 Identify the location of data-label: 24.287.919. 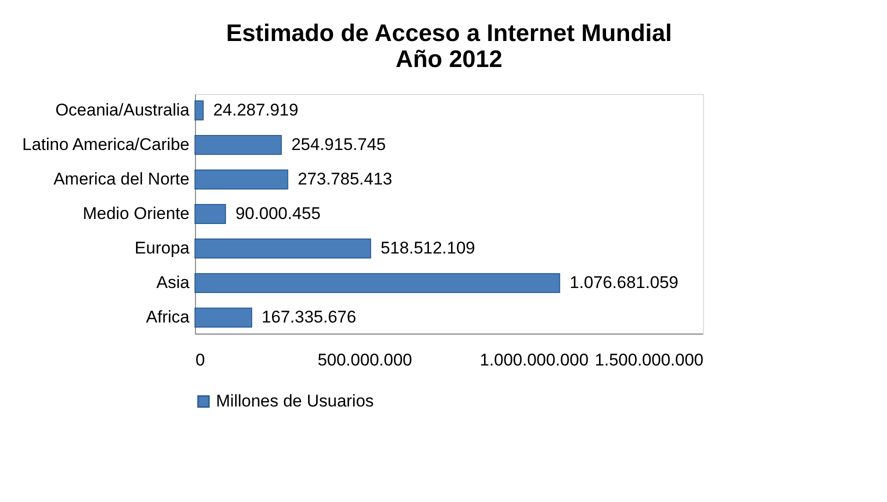
(255, 110).